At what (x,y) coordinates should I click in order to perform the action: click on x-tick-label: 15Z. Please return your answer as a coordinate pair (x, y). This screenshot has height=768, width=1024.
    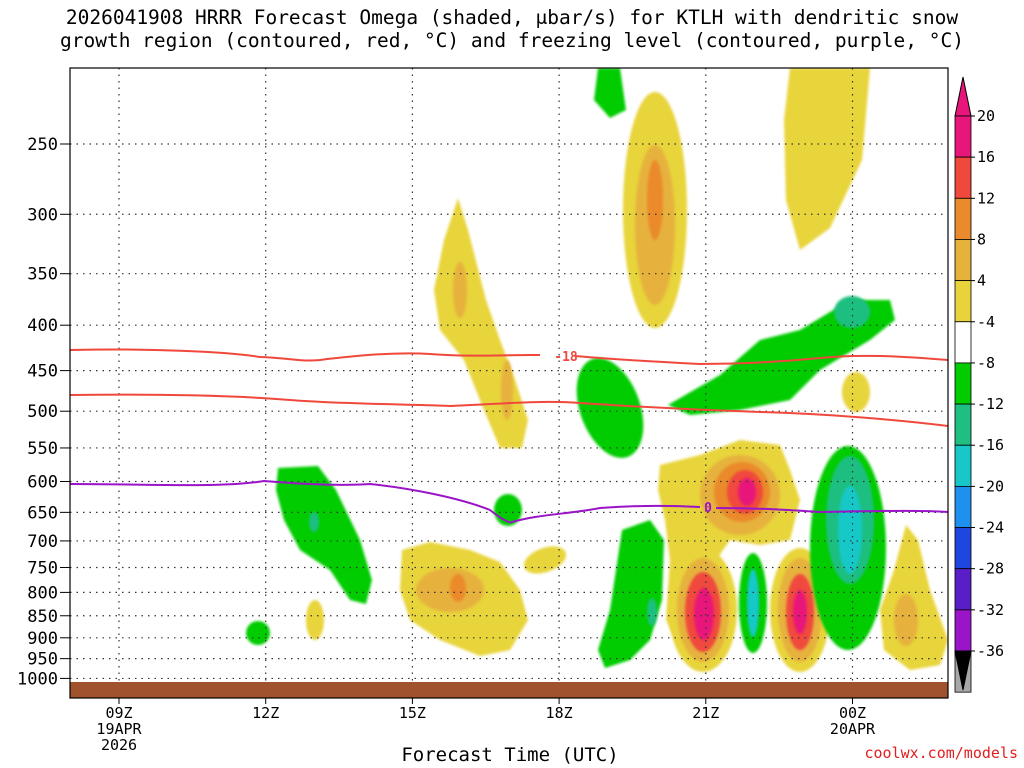
    Looking at the image, I should click on (412, 713).